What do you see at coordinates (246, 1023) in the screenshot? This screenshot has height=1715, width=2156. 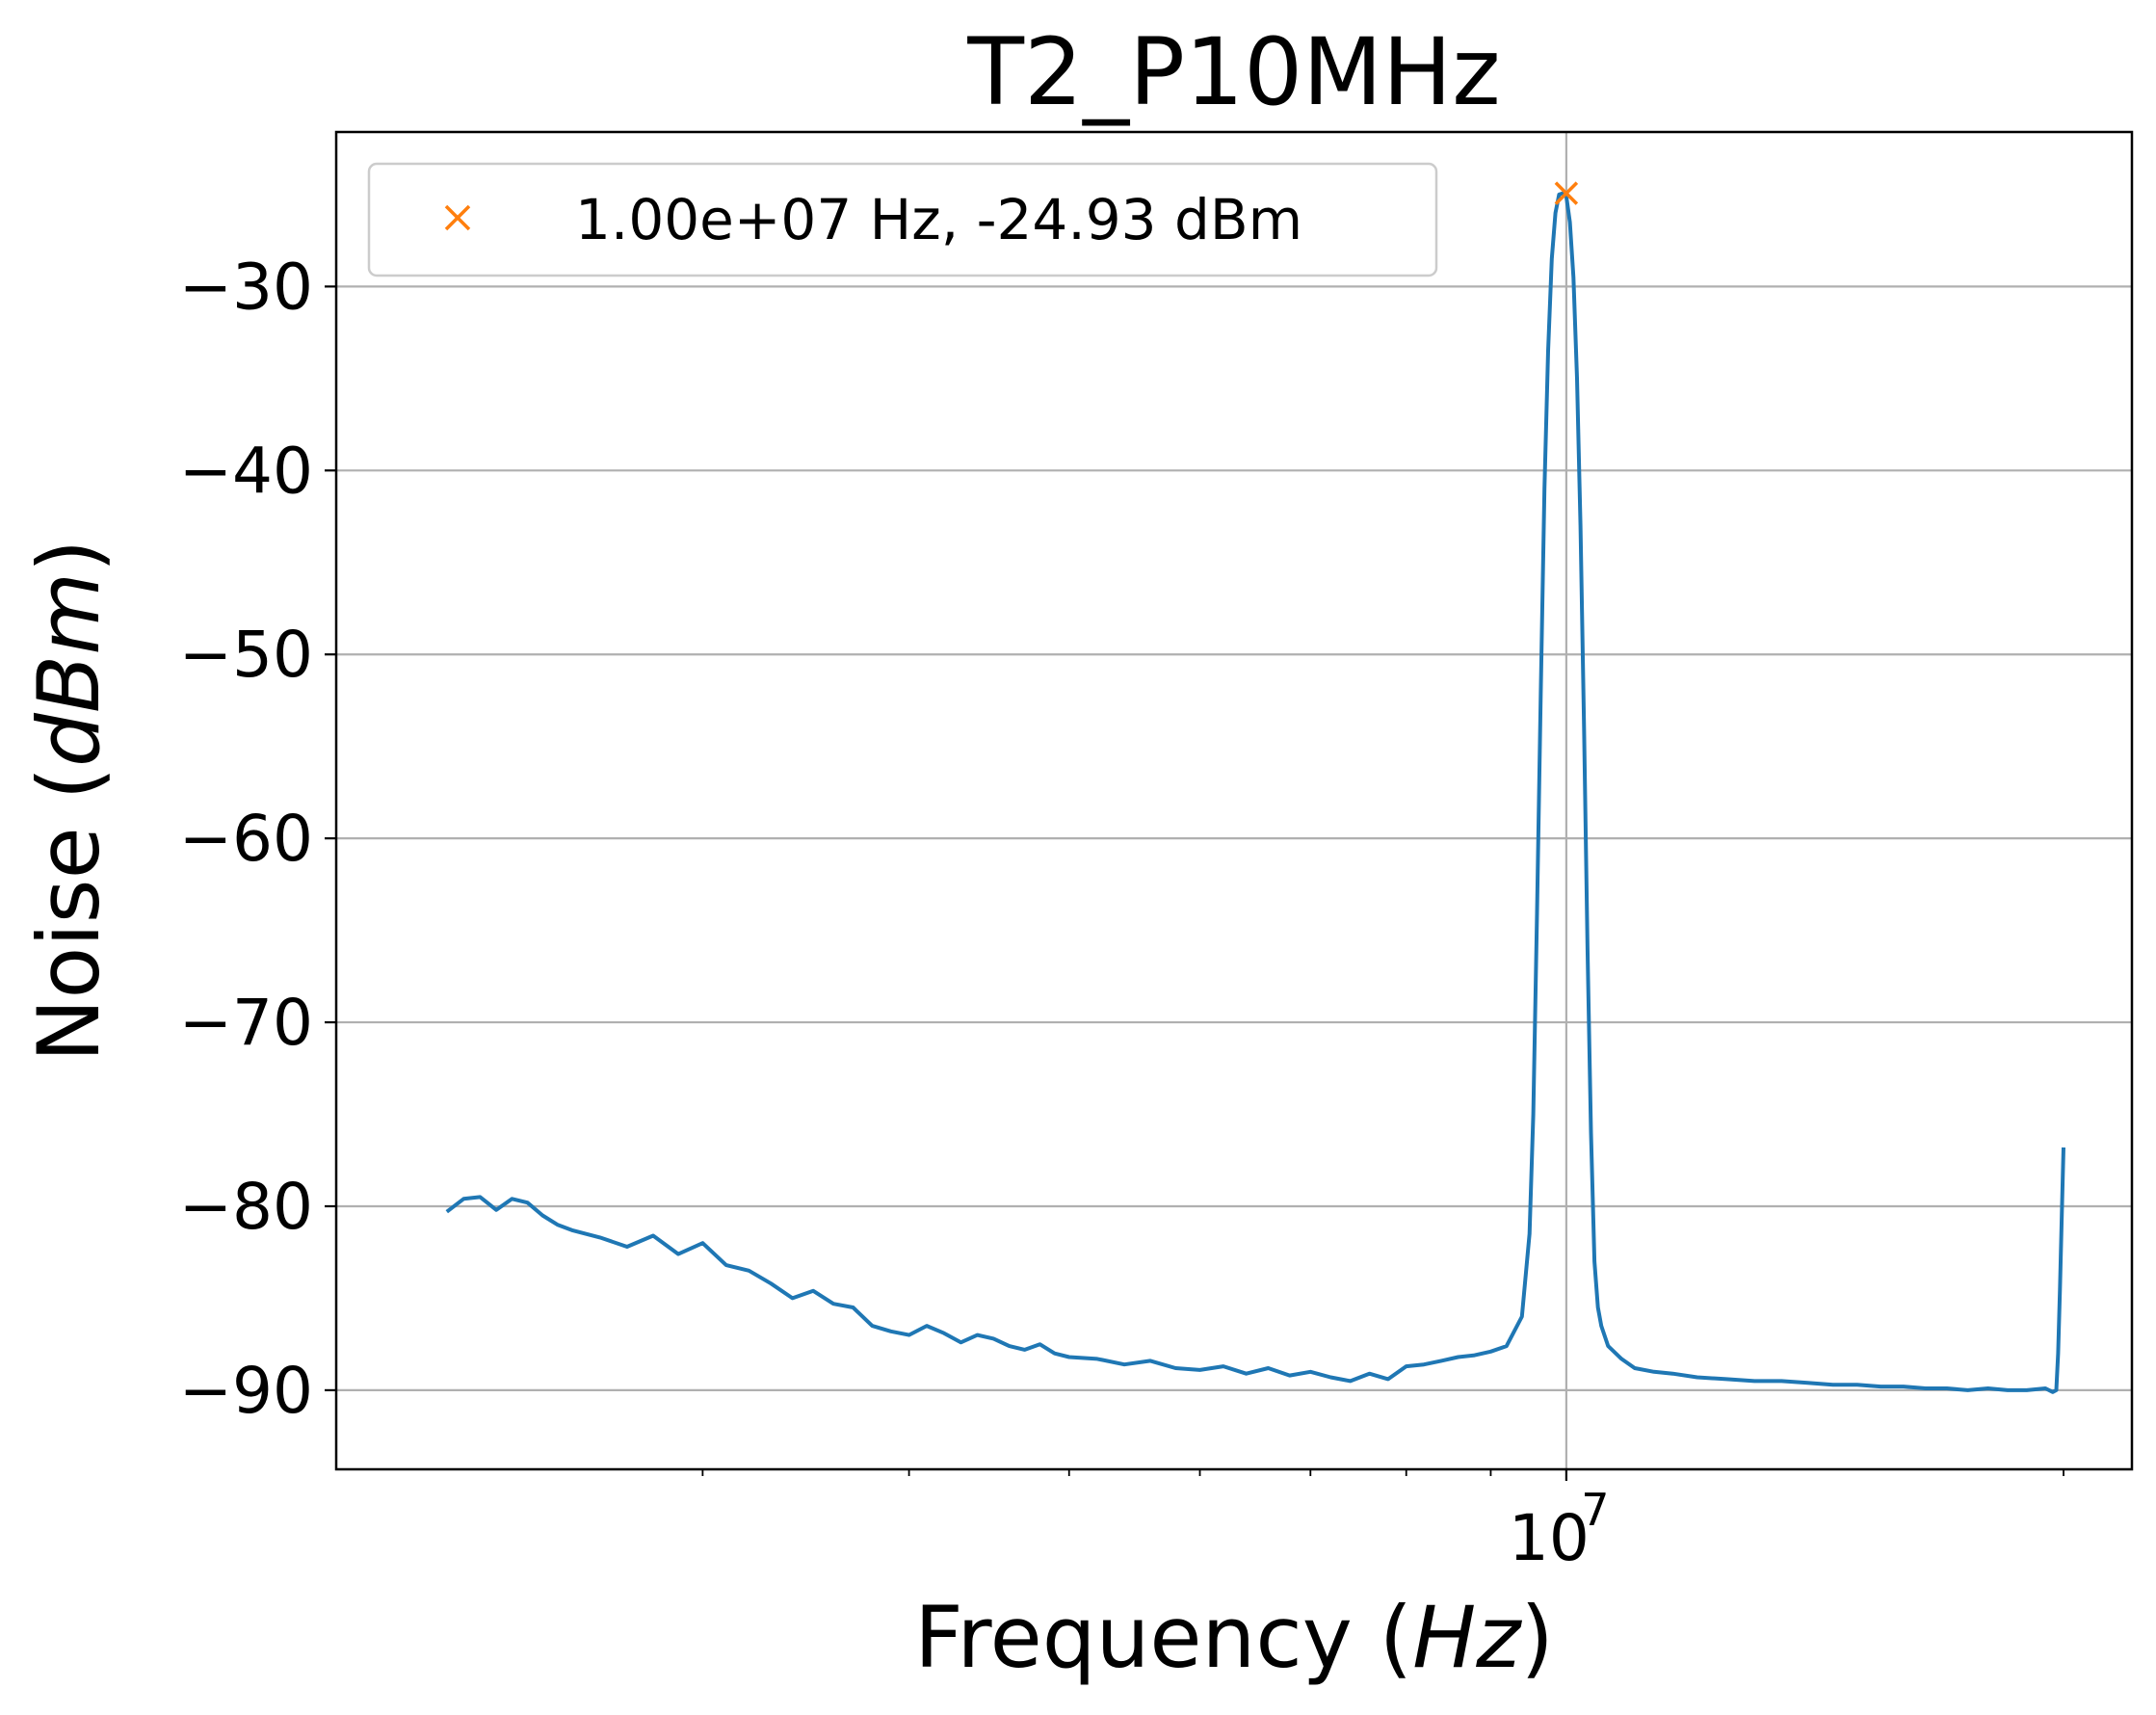 I see `y-tick-label: −70` at bounding box center [246, 1023].